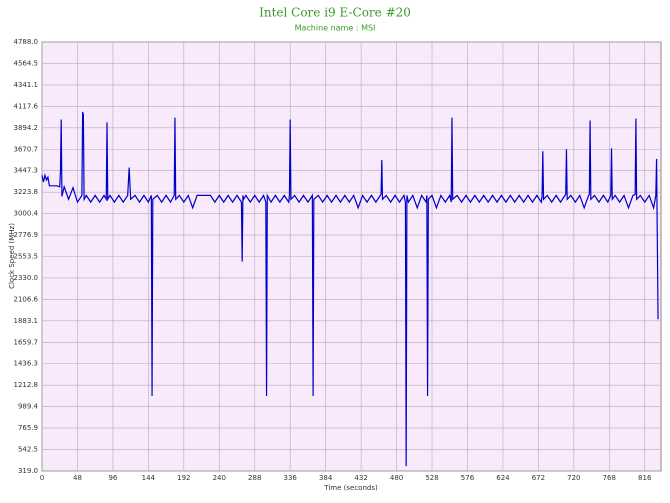  I want to click on y-tick-label: 2330.0, so click(26, 278).